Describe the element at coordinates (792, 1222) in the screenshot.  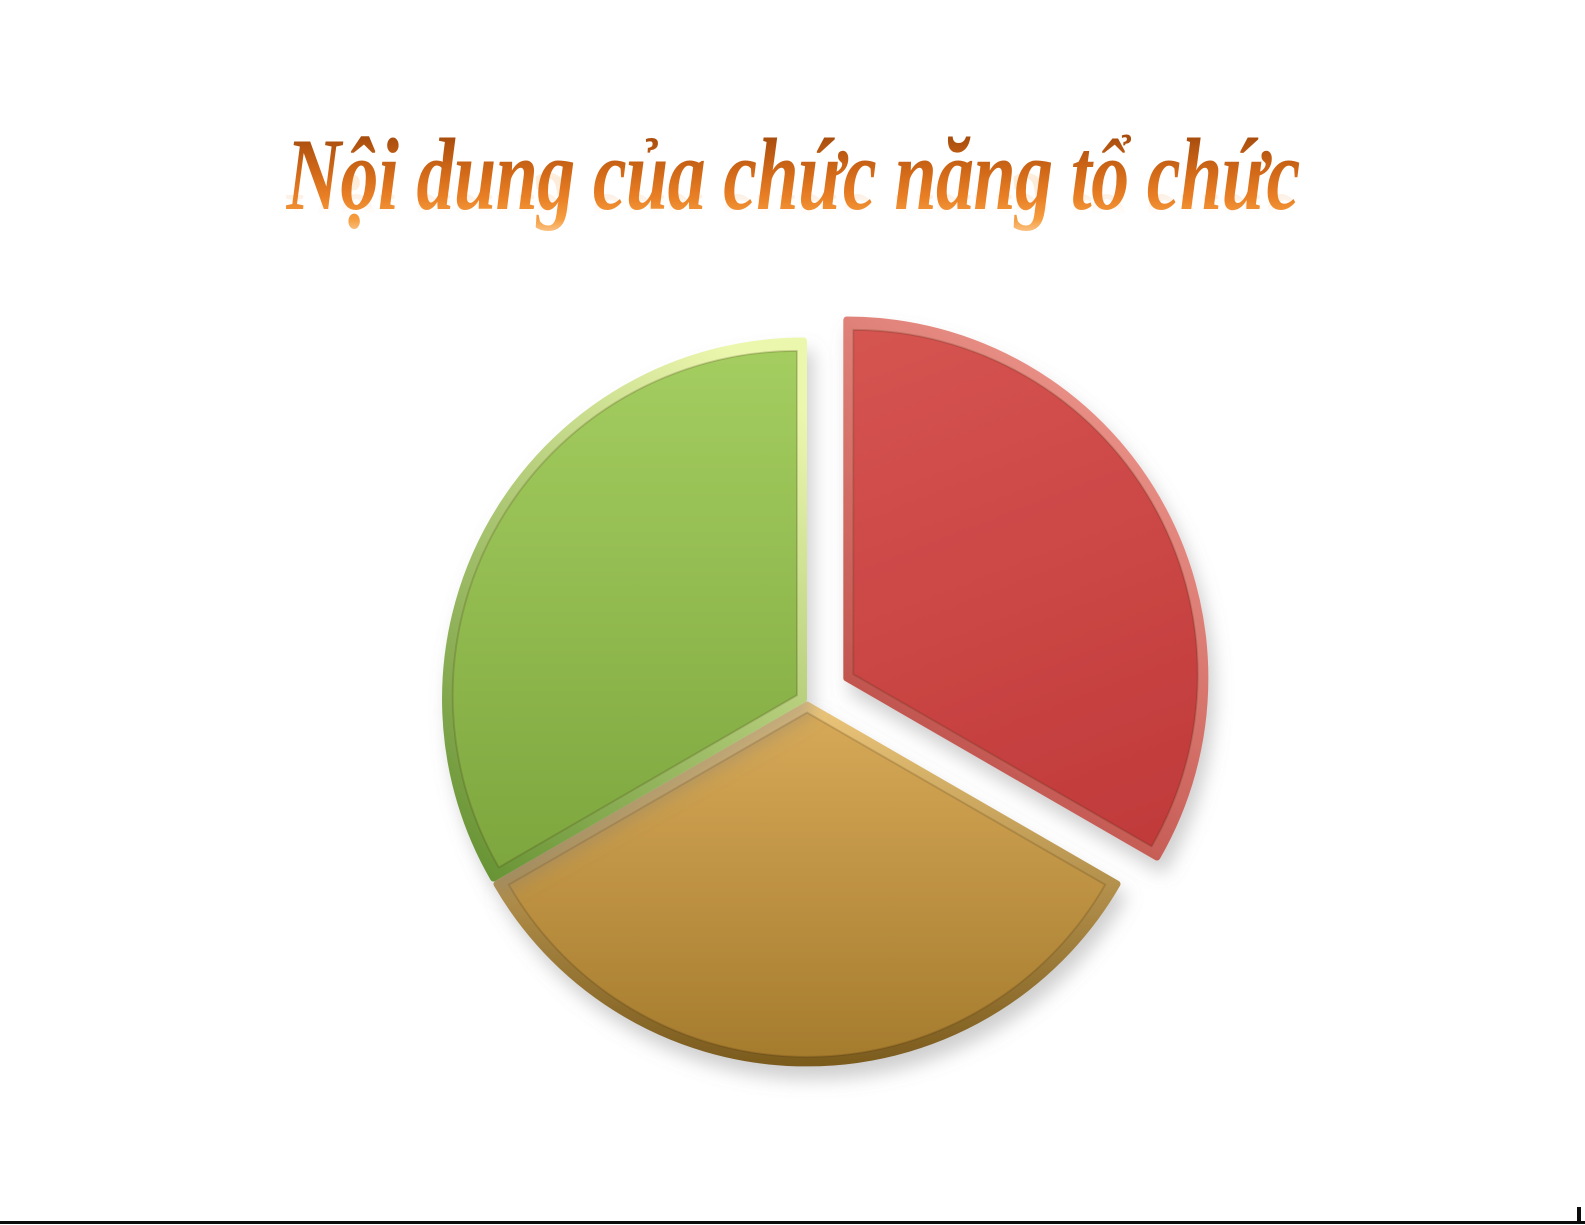
I see `bottom-border-line` at that location.